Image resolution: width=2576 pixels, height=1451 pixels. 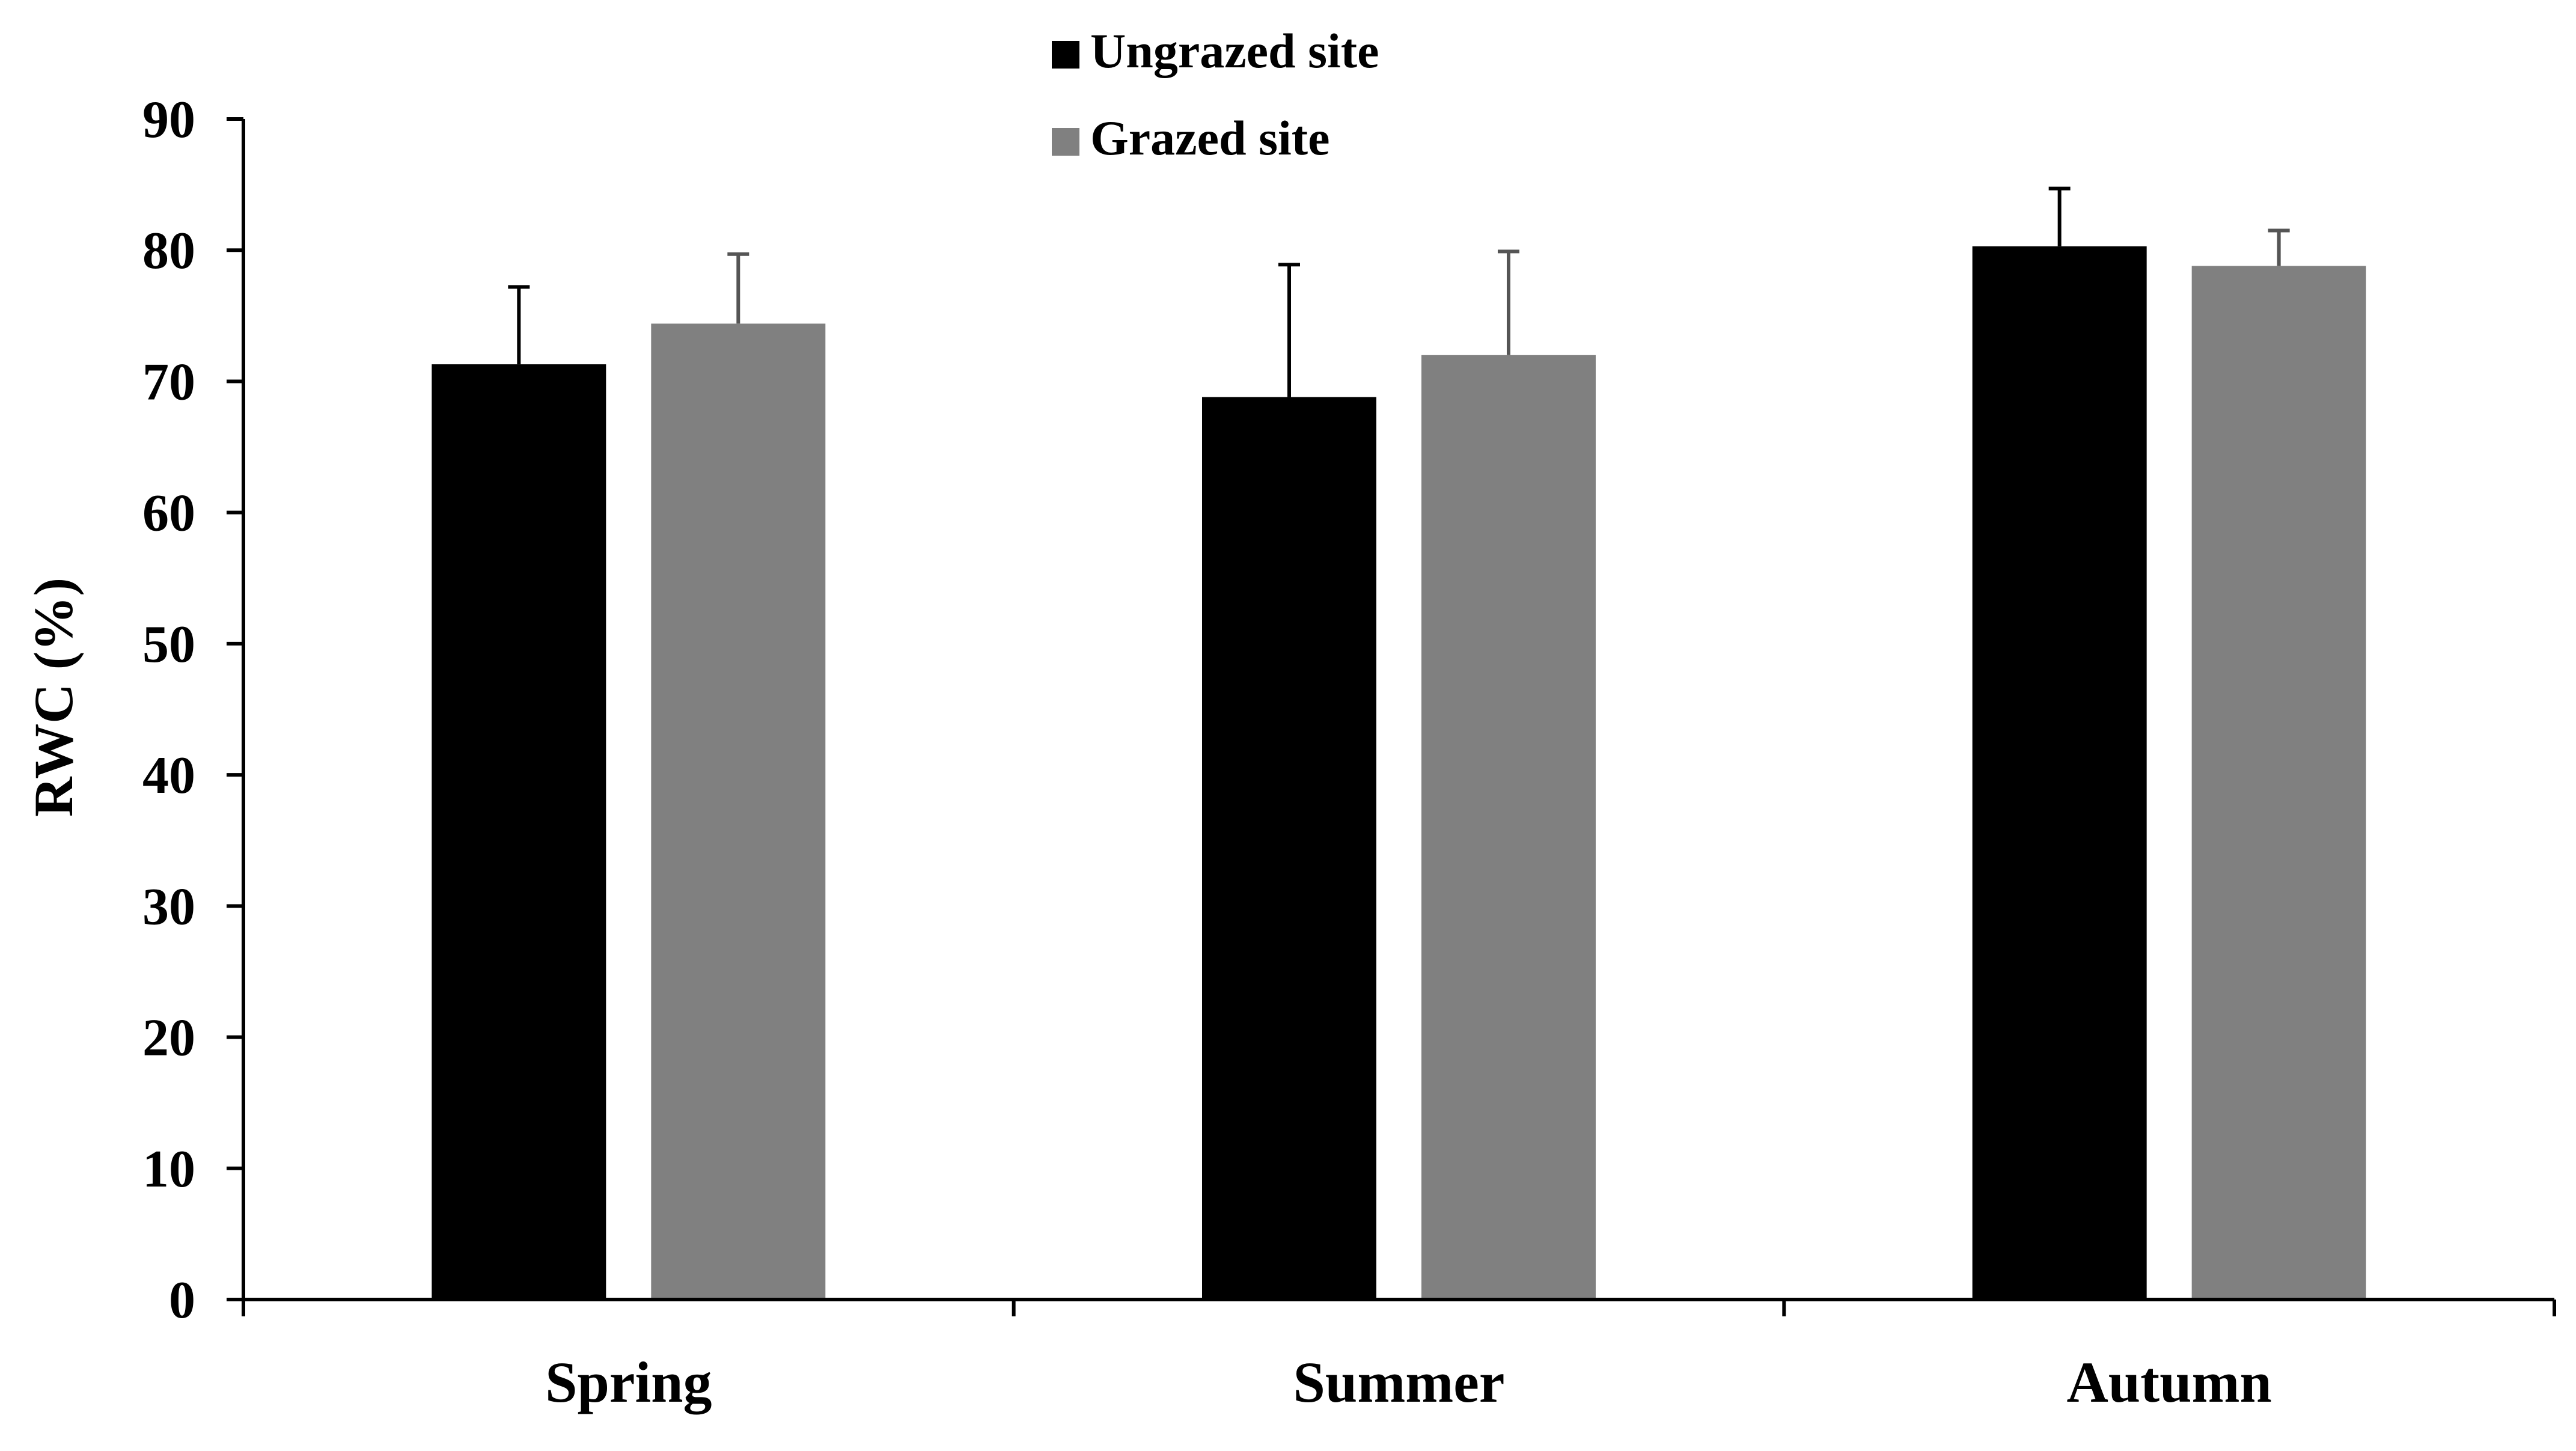 I want to click on y-tick-label: 10, so click(x=168, y=1169).